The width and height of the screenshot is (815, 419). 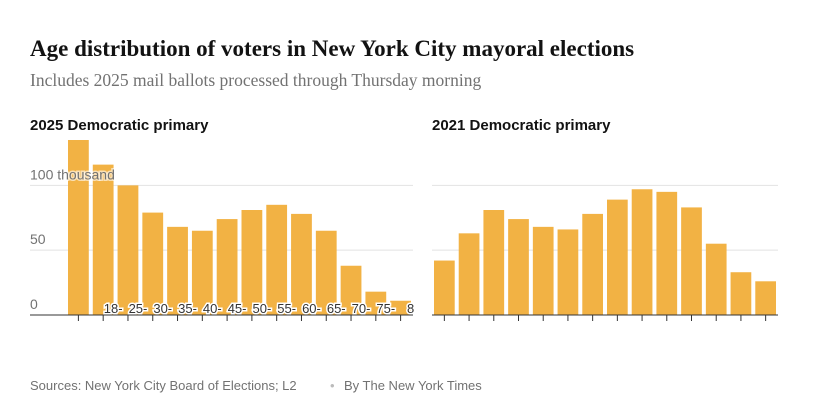 What do you see at coordinates (187, 308) in the screenshot?
I see `x-tick-label: 35-` at bounding box center [187, 308].